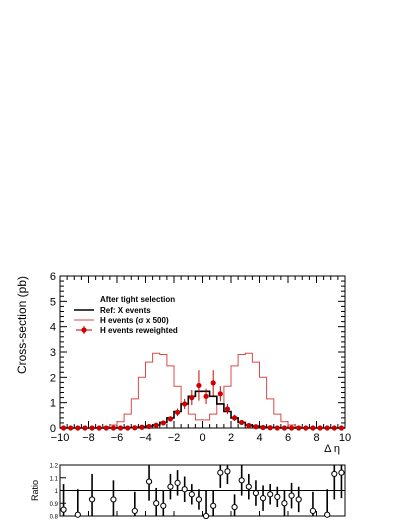 The height and width of the screenshot is (529, 409). Describe the element at coordinates (117, 438) in the screenshot. I see `x-tick-label: −6` at that location.